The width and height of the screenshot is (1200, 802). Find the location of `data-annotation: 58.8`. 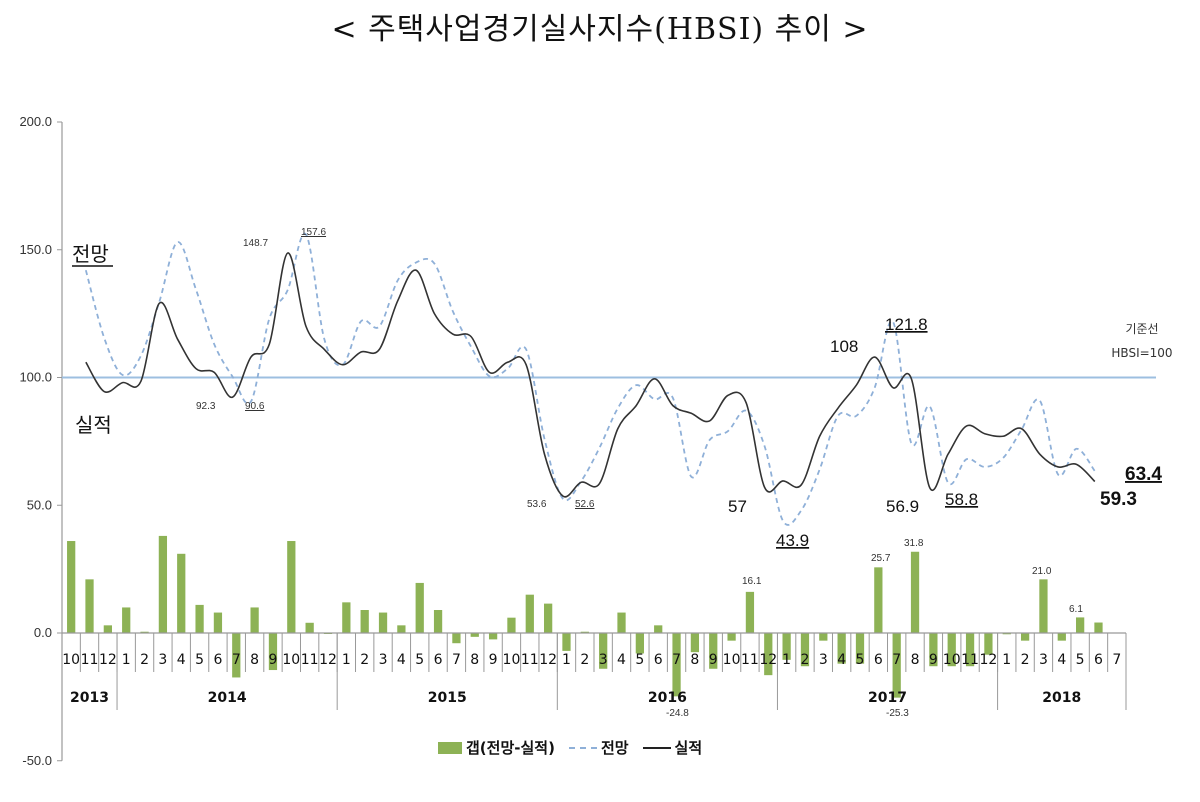

data-annotation: 58.8 is located at coordinates (961, 499).